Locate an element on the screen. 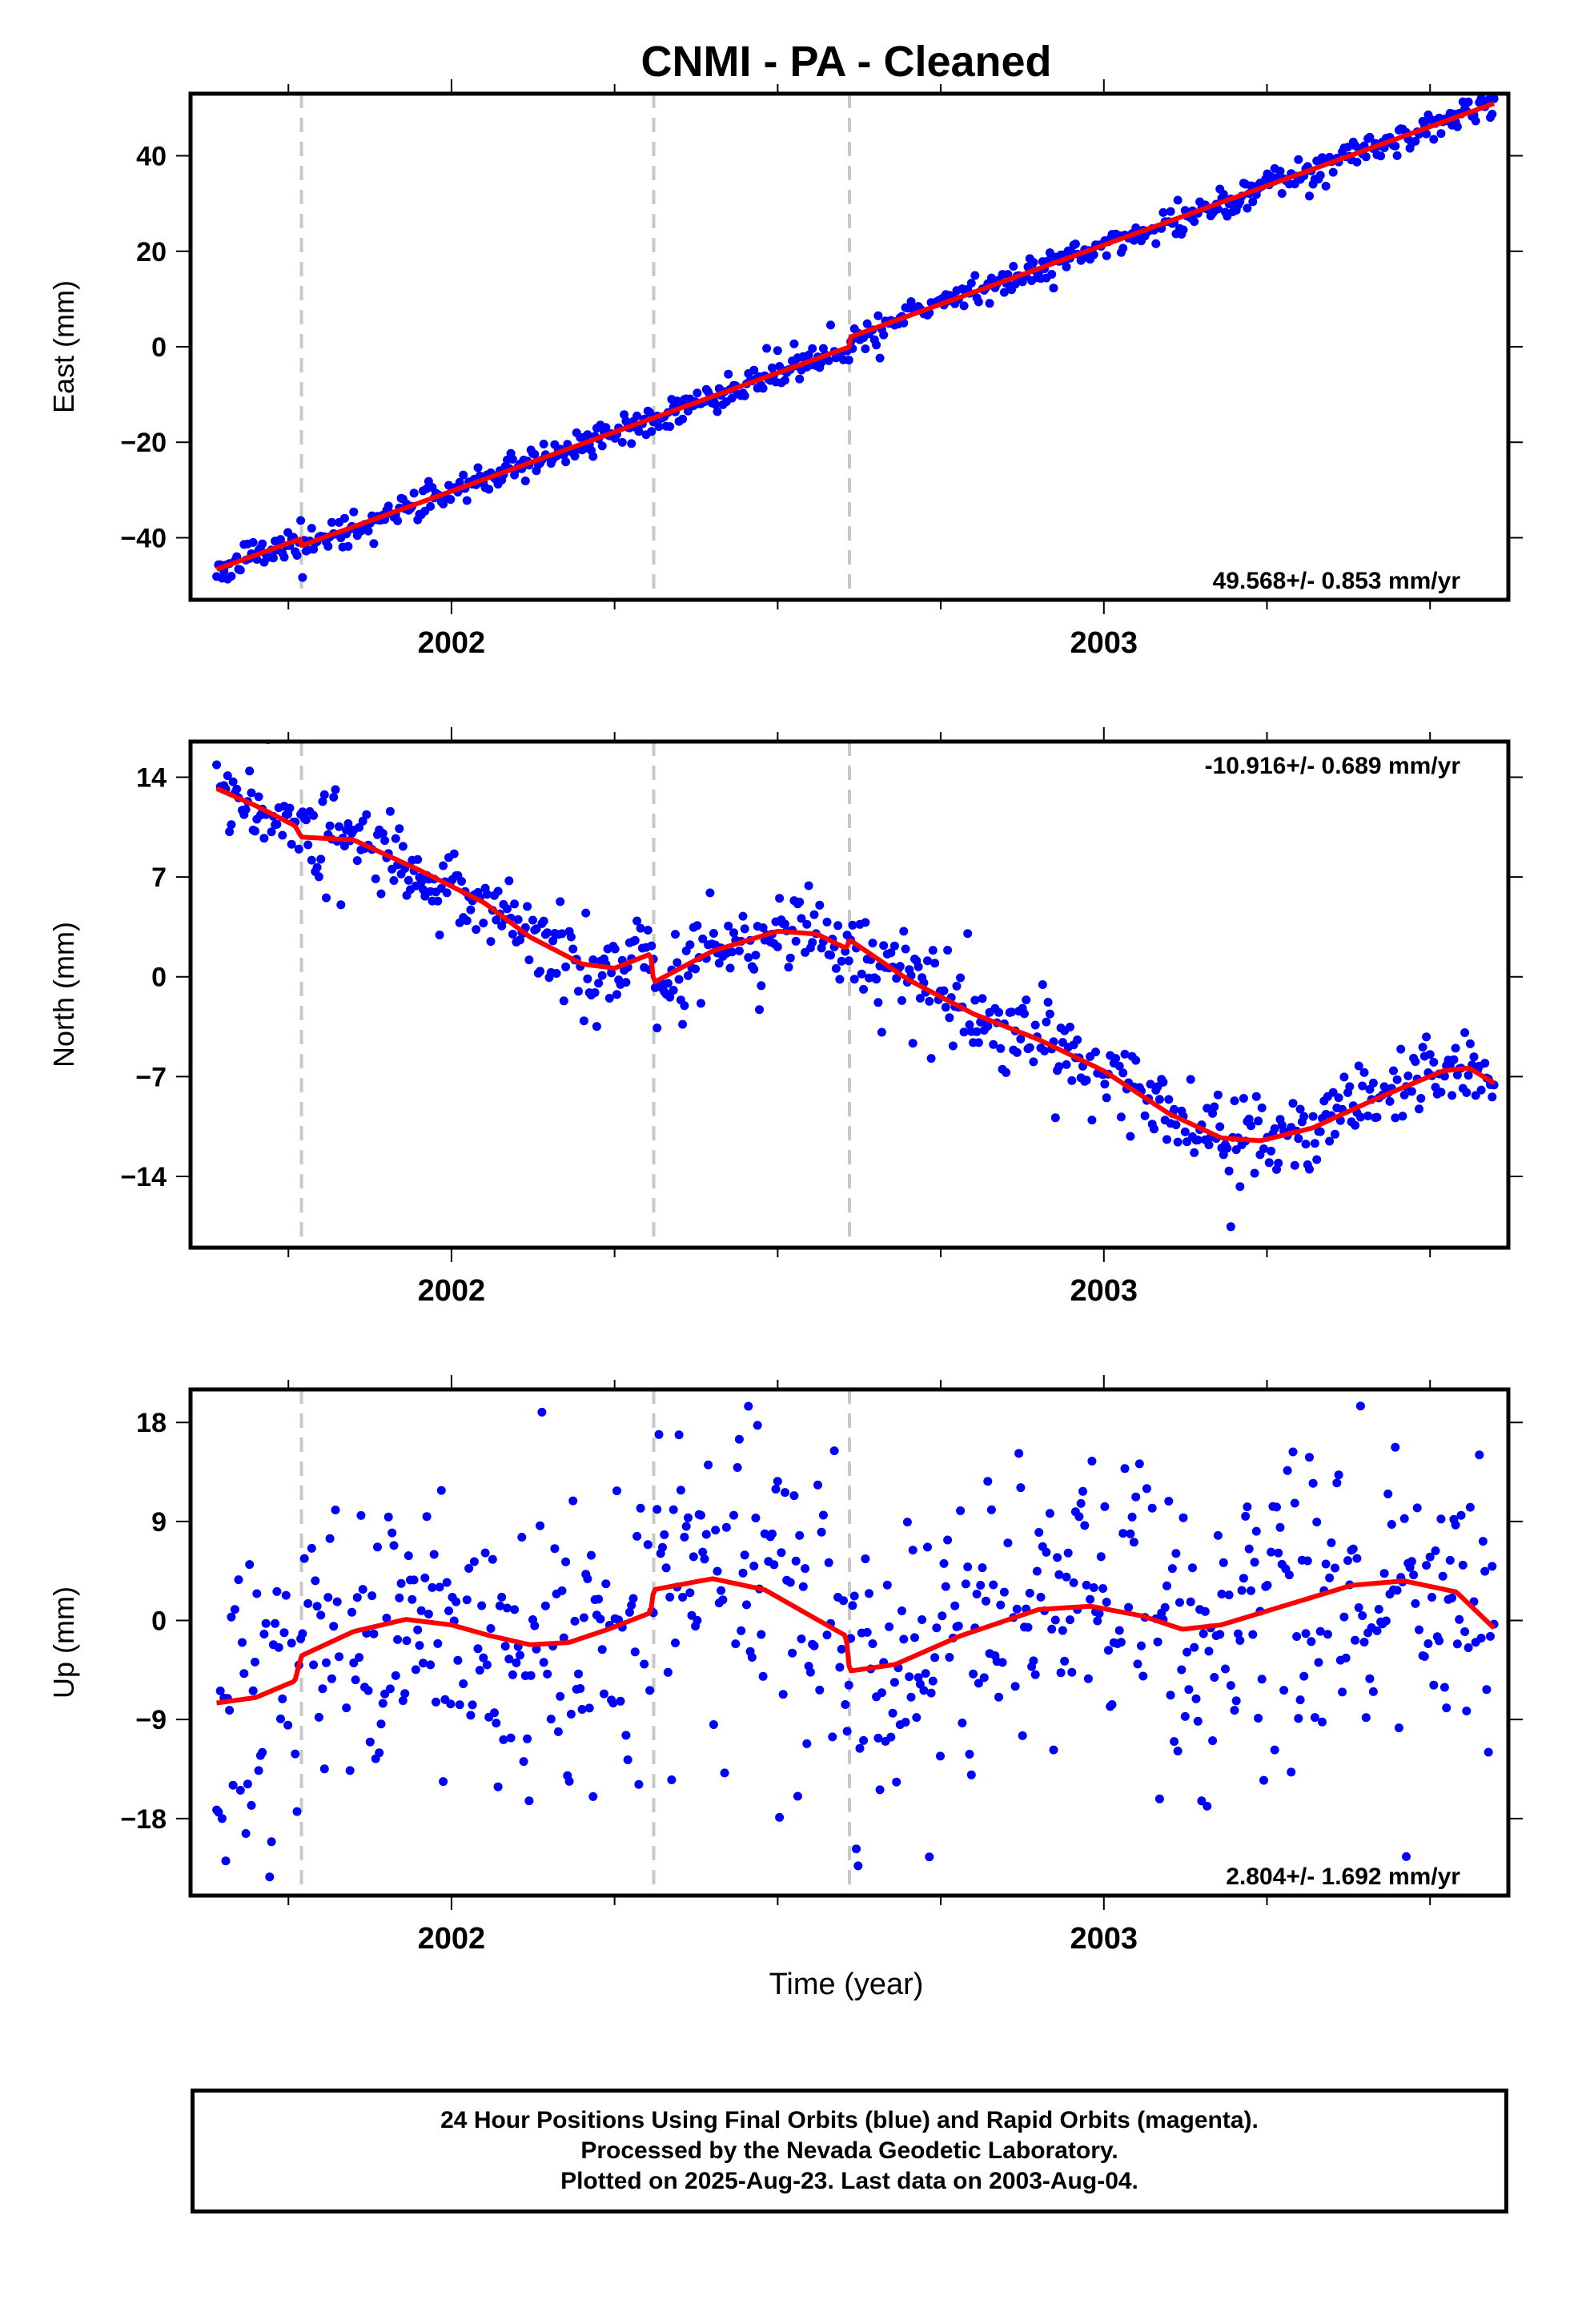 This screenshot has width=1582, height=2324. y-tick-label: −20 is located at coordinates (144, 443).